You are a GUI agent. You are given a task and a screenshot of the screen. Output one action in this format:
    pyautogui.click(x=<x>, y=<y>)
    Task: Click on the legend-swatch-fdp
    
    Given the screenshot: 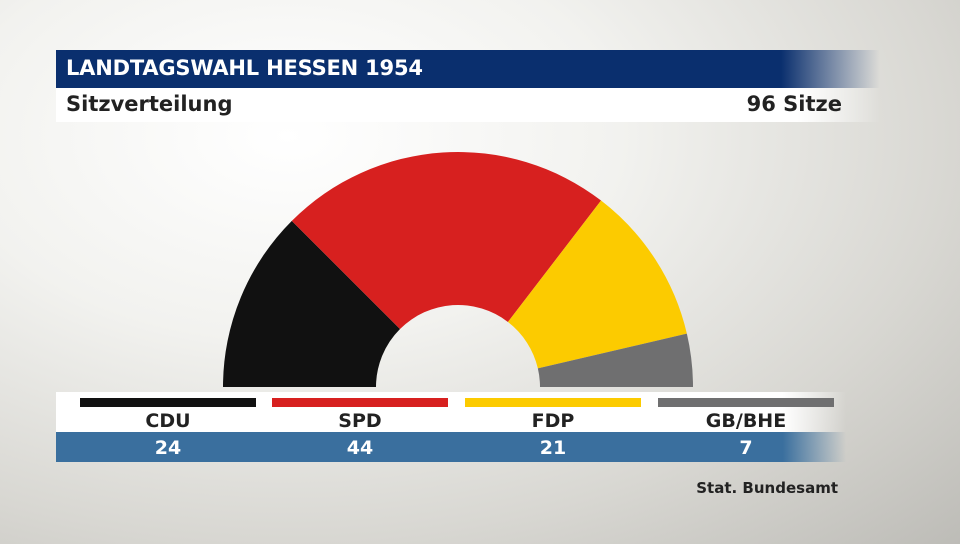 What is the action you would take?
    pyautogui.click(x=553, y=402)
    